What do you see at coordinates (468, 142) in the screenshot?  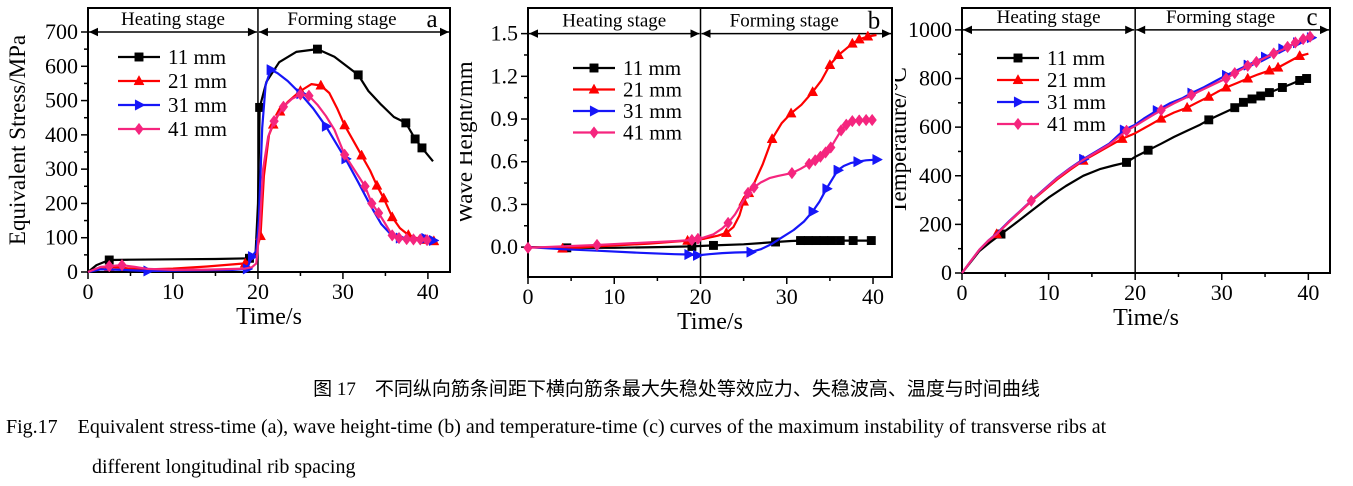 I see `y-axis-title: Wave Height/mm` at bounding box center [468, 142].